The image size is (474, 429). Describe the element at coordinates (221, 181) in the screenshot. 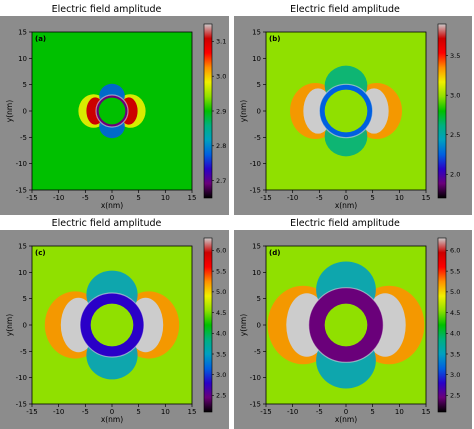

I see `colorbar-tick-label: 2.7` at that location.